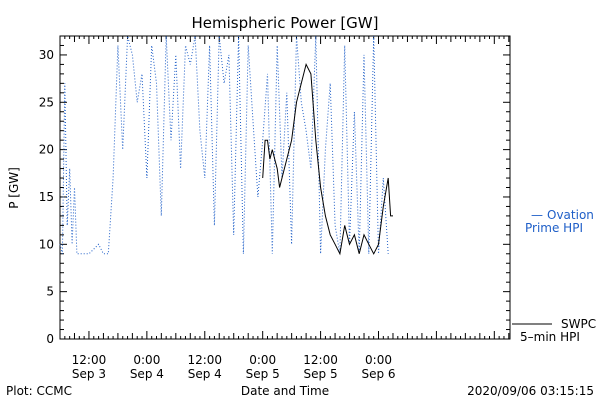 This screenshot has width=600, height=400. Describe the element at coordinates (39, 391) in the screenshot. I see `plot-credit: Plot: CCMC` at that location.